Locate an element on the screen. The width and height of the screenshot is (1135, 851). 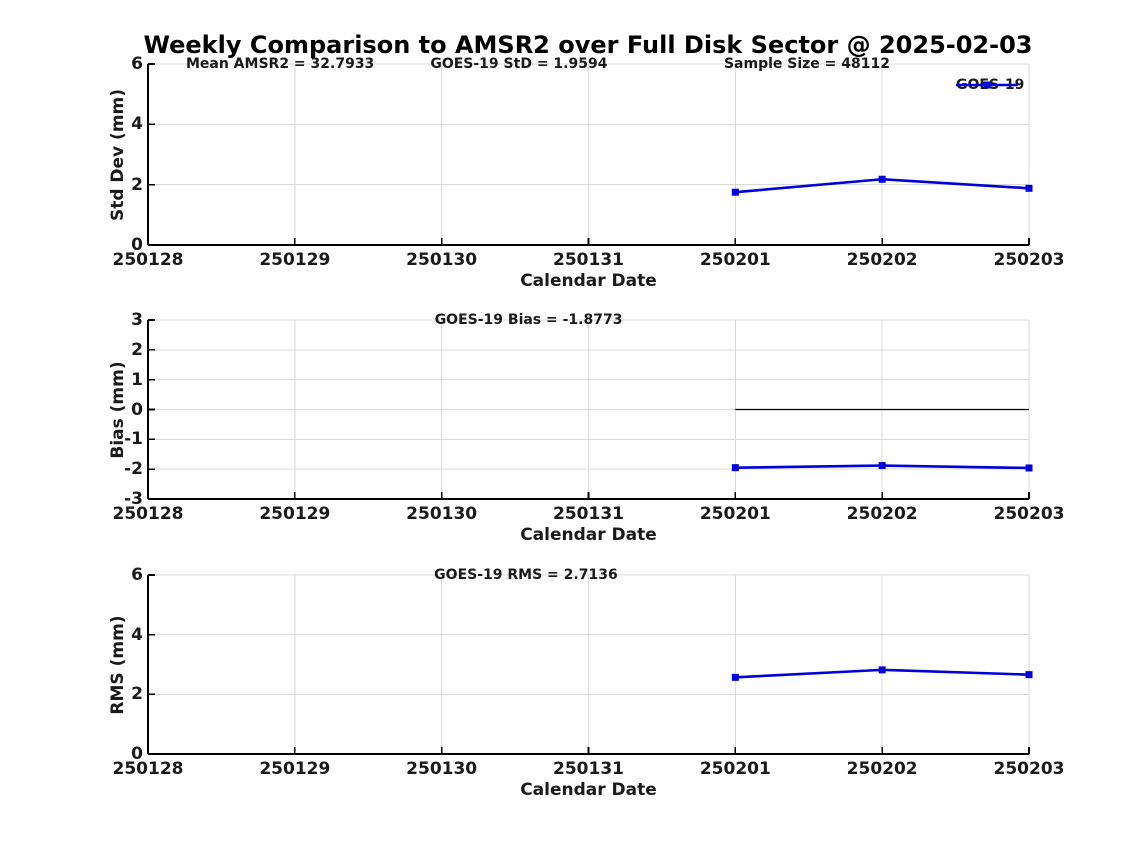
y-tick-label: -1 is located at coordinates (133, 439).